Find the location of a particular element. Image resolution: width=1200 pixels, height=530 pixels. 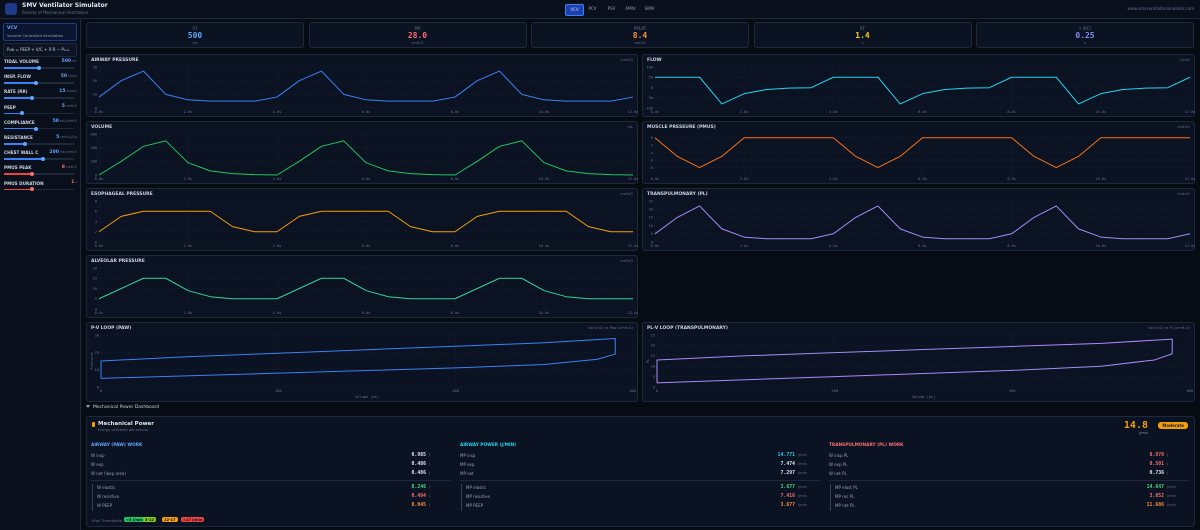

mode-tab: PSV is located at coordinates (611, 8).